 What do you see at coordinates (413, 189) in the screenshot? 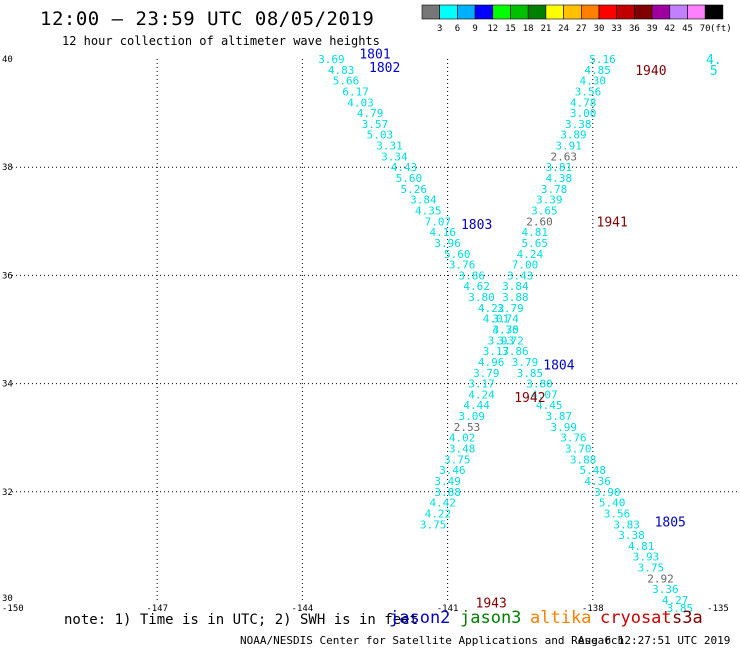
I see `swh-value: 5.26` at bounding box center [413, 189].